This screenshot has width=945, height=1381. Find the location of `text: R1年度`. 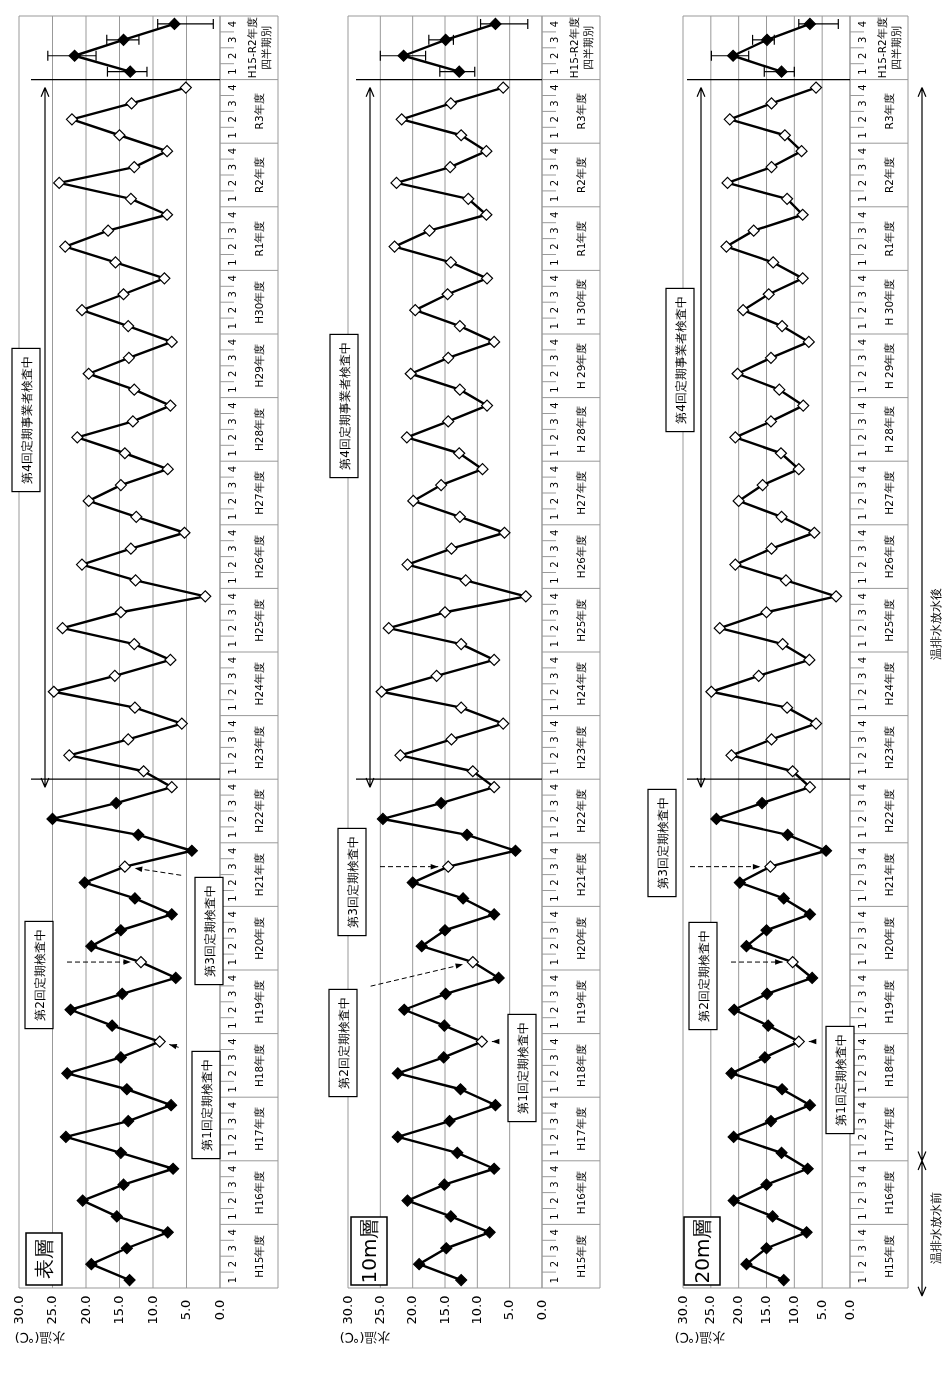

text: R1年度 is located at coordinates (259, 238).